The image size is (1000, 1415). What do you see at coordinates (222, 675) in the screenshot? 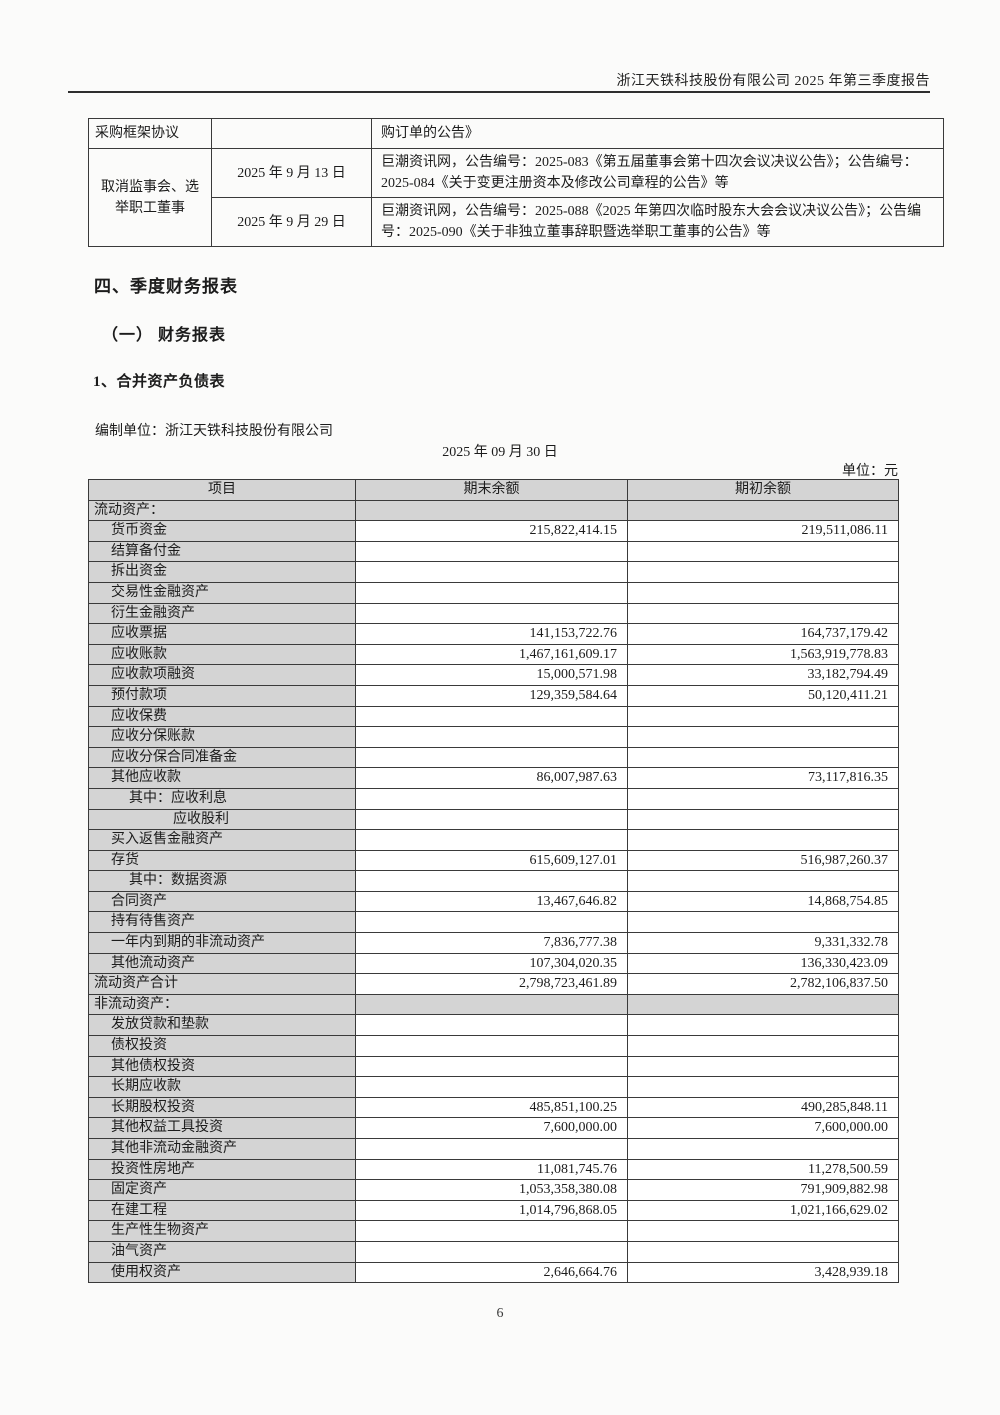
I see `item-label-cell: 应收款项融资` at bounding box center [222, 675].